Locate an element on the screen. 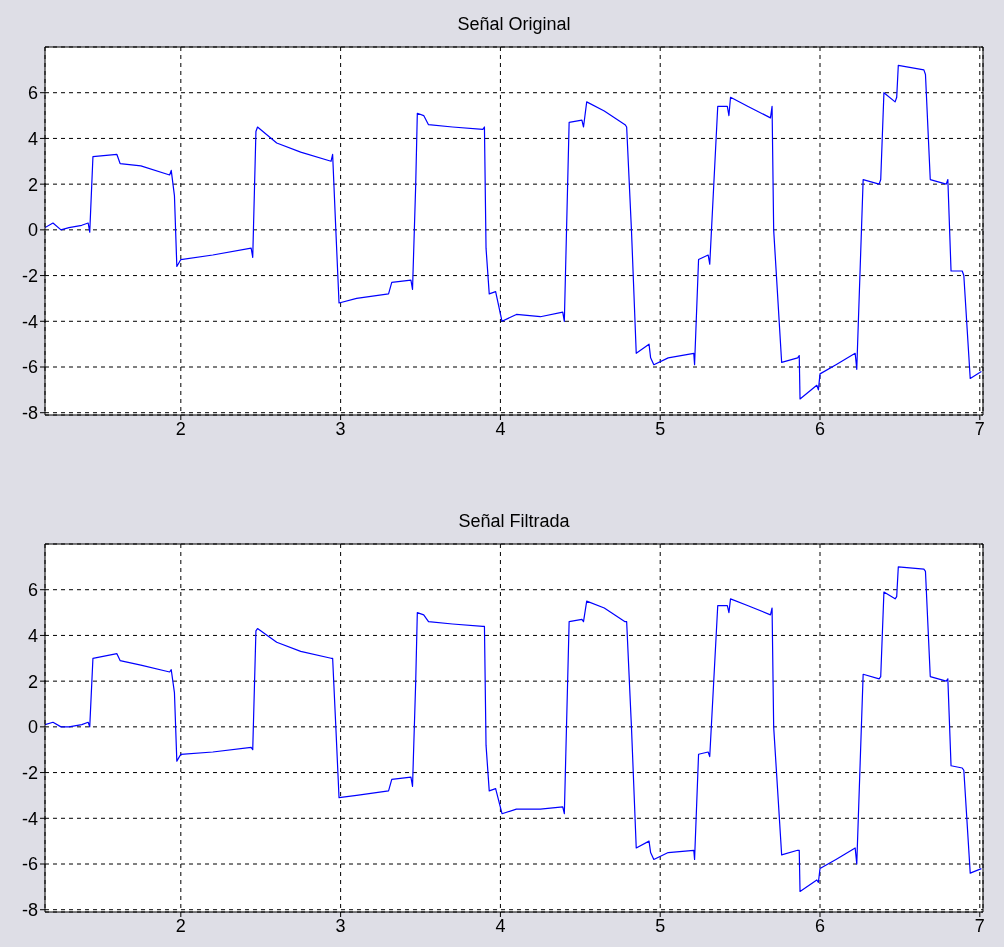  chart-title: Señal Original is located at coordinates (514, 24).